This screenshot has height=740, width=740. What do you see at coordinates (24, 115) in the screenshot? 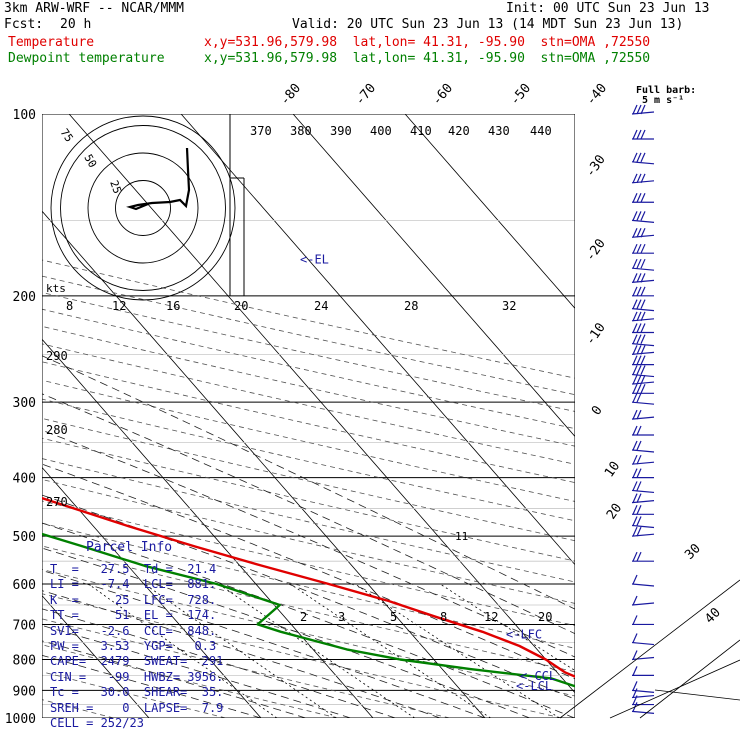
I see `pressure-label: 100` at bounding box center [24, 115].